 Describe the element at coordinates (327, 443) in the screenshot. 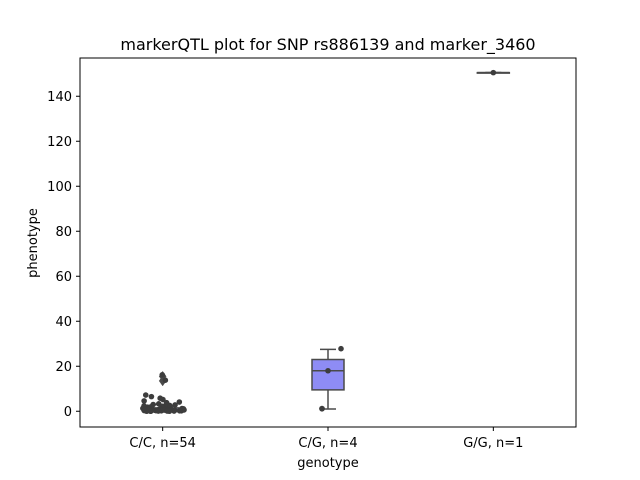

I see `x-tick-label: C/G, n=4` at that location.